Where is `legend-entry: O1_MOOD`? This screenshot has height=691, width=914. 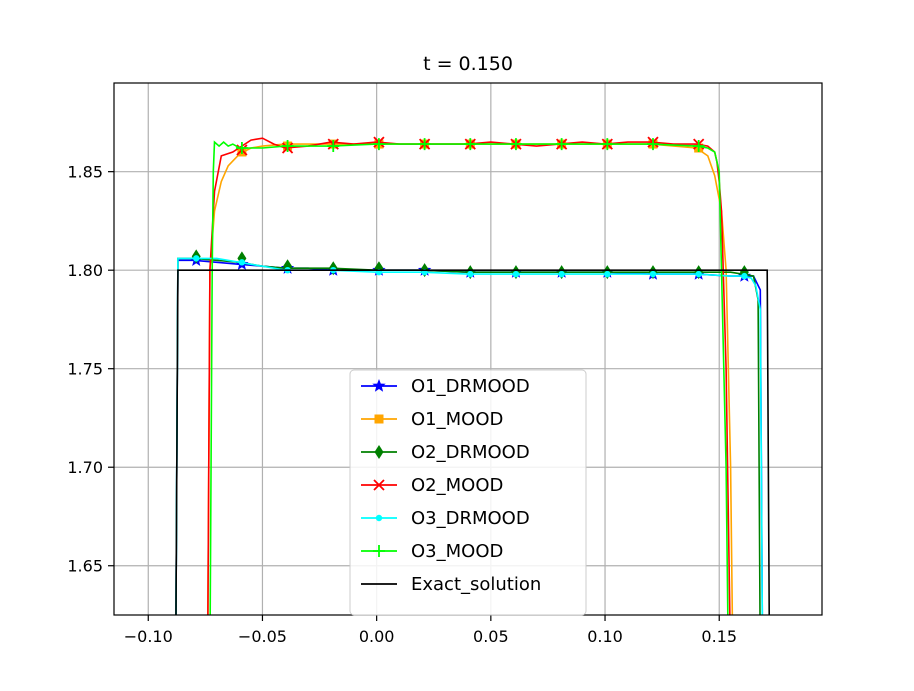
legend-entry: O1_MOOD is located at coordinates (432, 419).